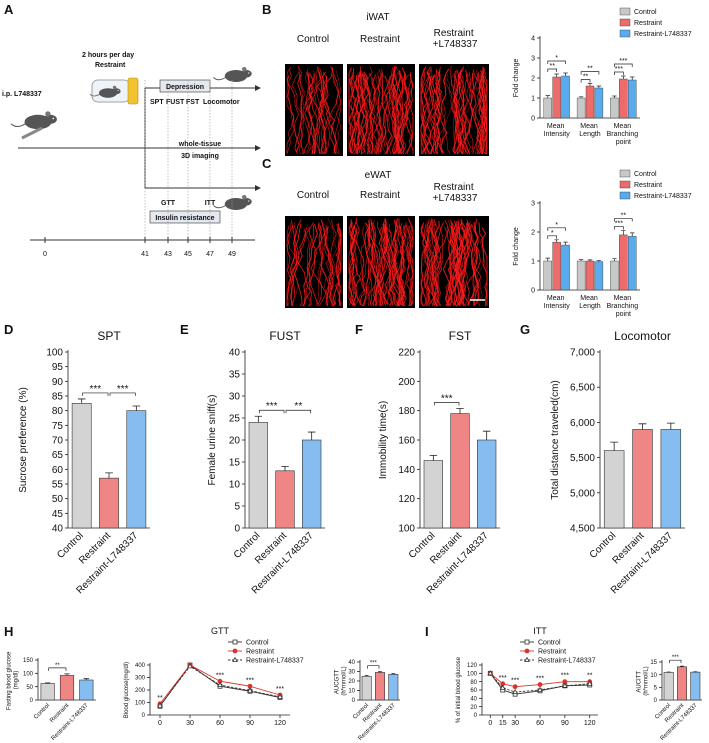  I want to click on x-tick-label: 60, so click(220, 723).